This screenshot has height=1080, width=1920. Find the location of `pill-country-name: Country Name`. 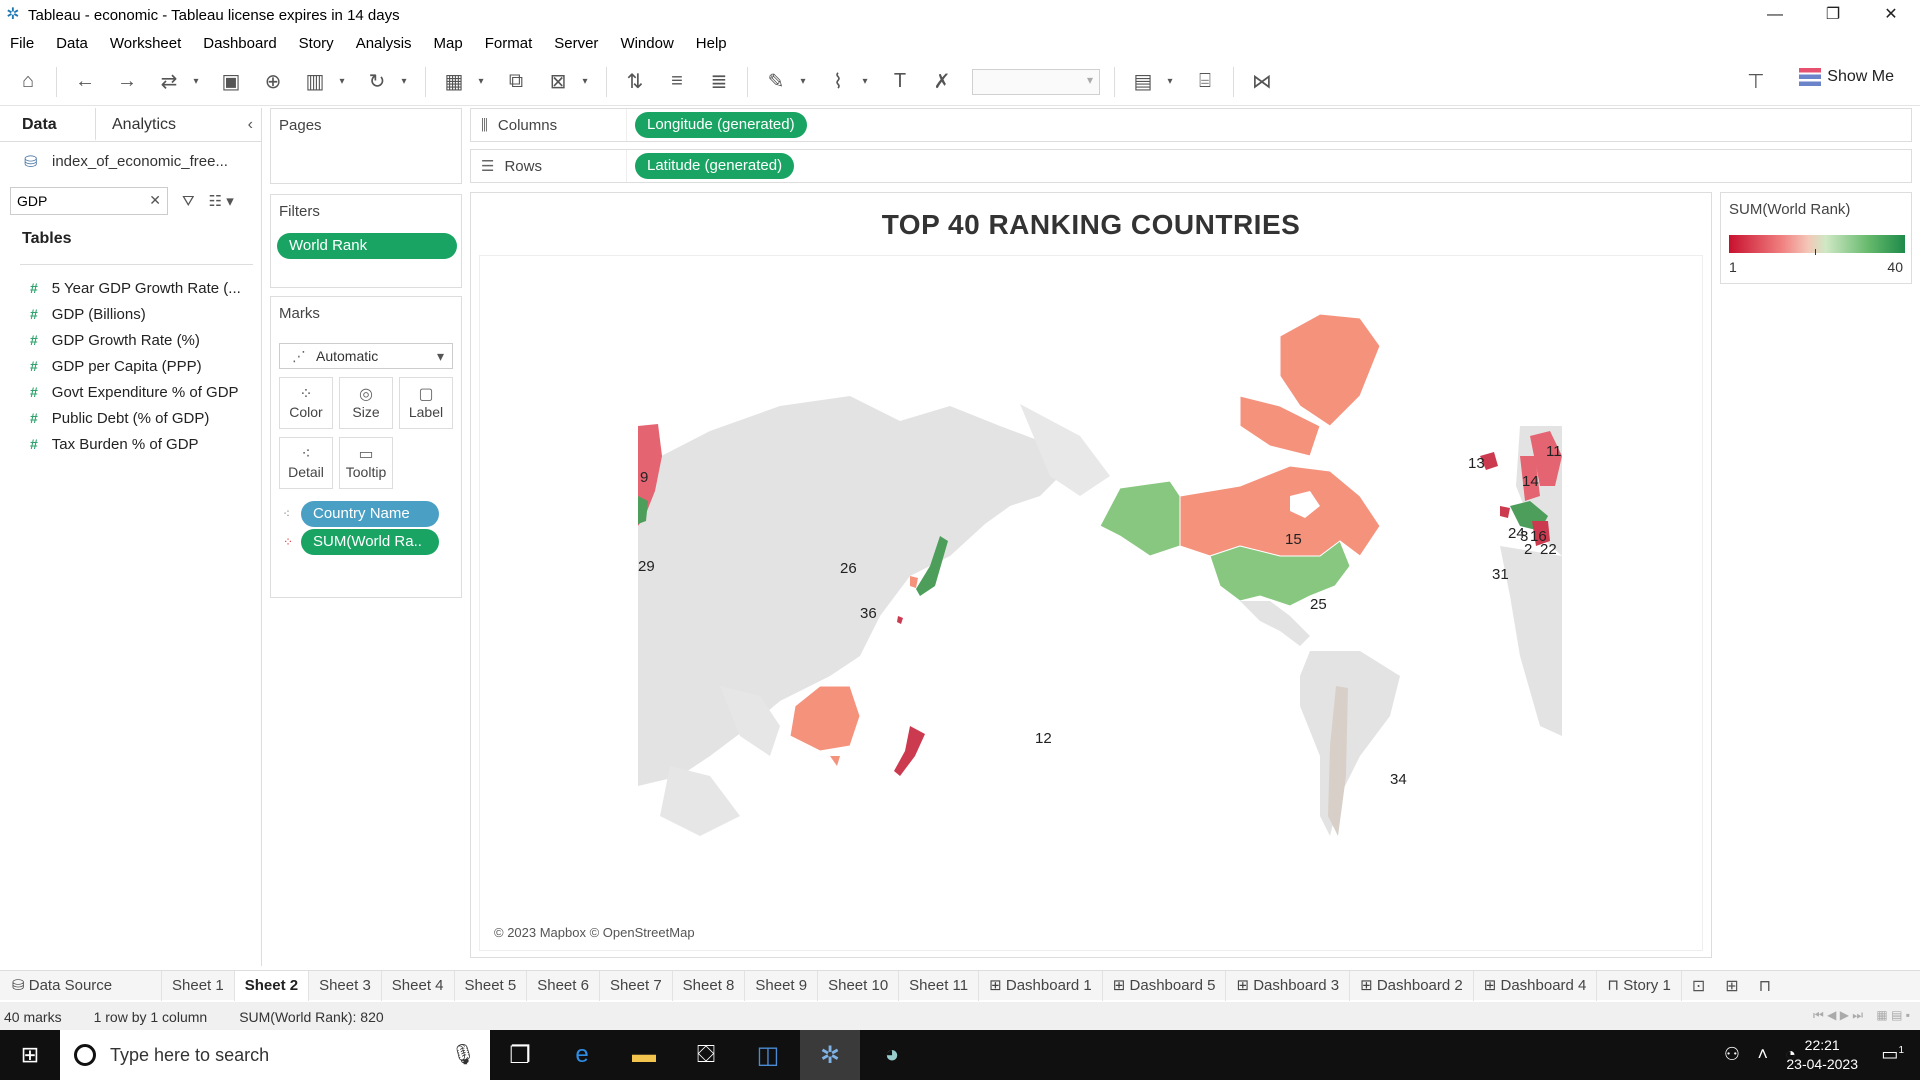

pill-country-name: Country Name is located at coordinates (370, 514).